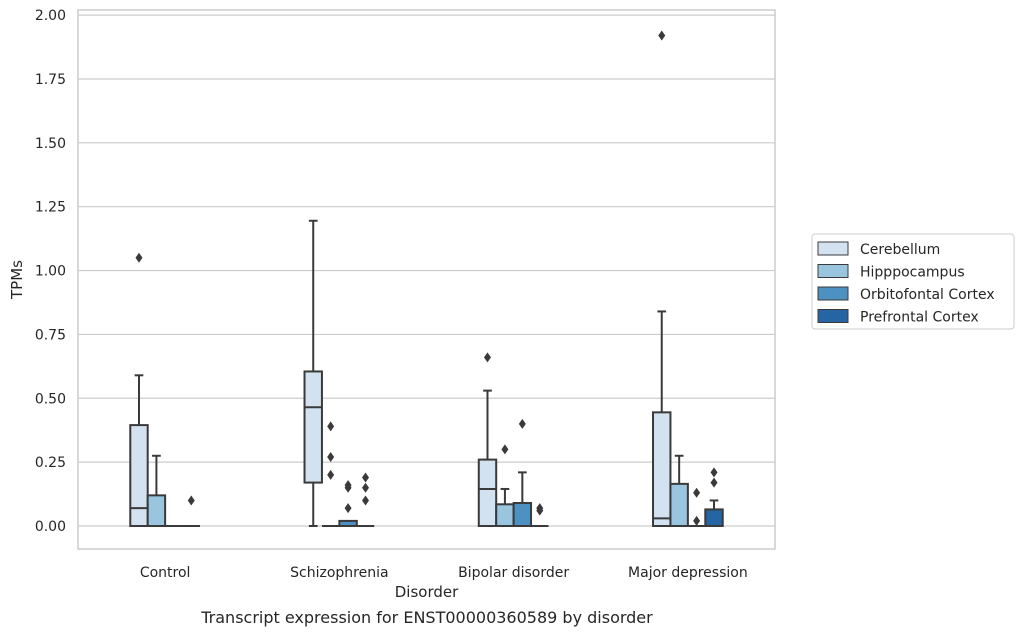 This screenshot has width=1023, height=636. Describe the element at coordinates (50, 527) in the screenshot. I see `y-tick-label: 0.00` at that location.